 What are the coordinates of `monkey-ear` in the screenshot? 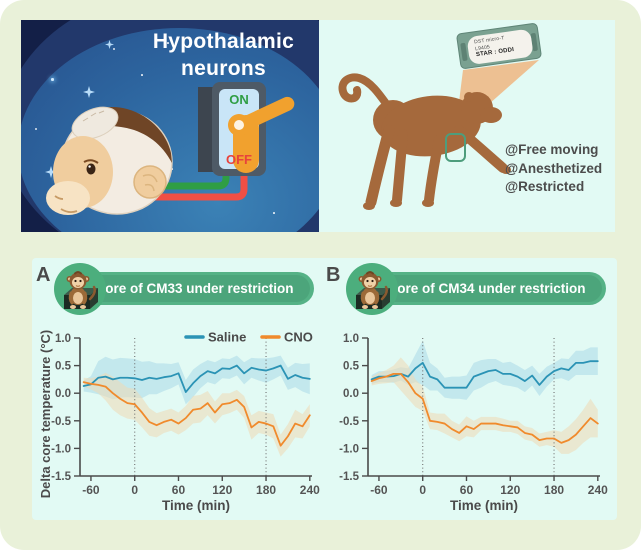 It's located at (150, 182).